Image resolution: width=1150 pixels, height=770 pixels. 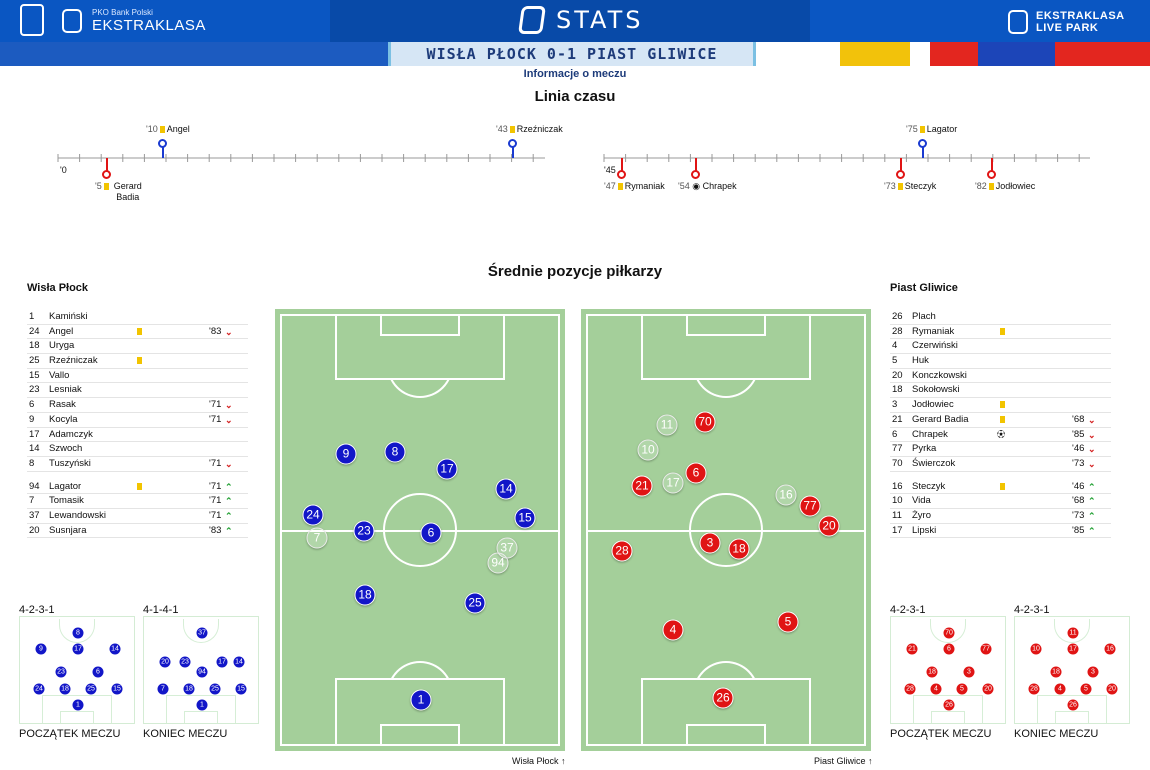 I want to click on player-name: Rasak, so click(x=62, y=405).